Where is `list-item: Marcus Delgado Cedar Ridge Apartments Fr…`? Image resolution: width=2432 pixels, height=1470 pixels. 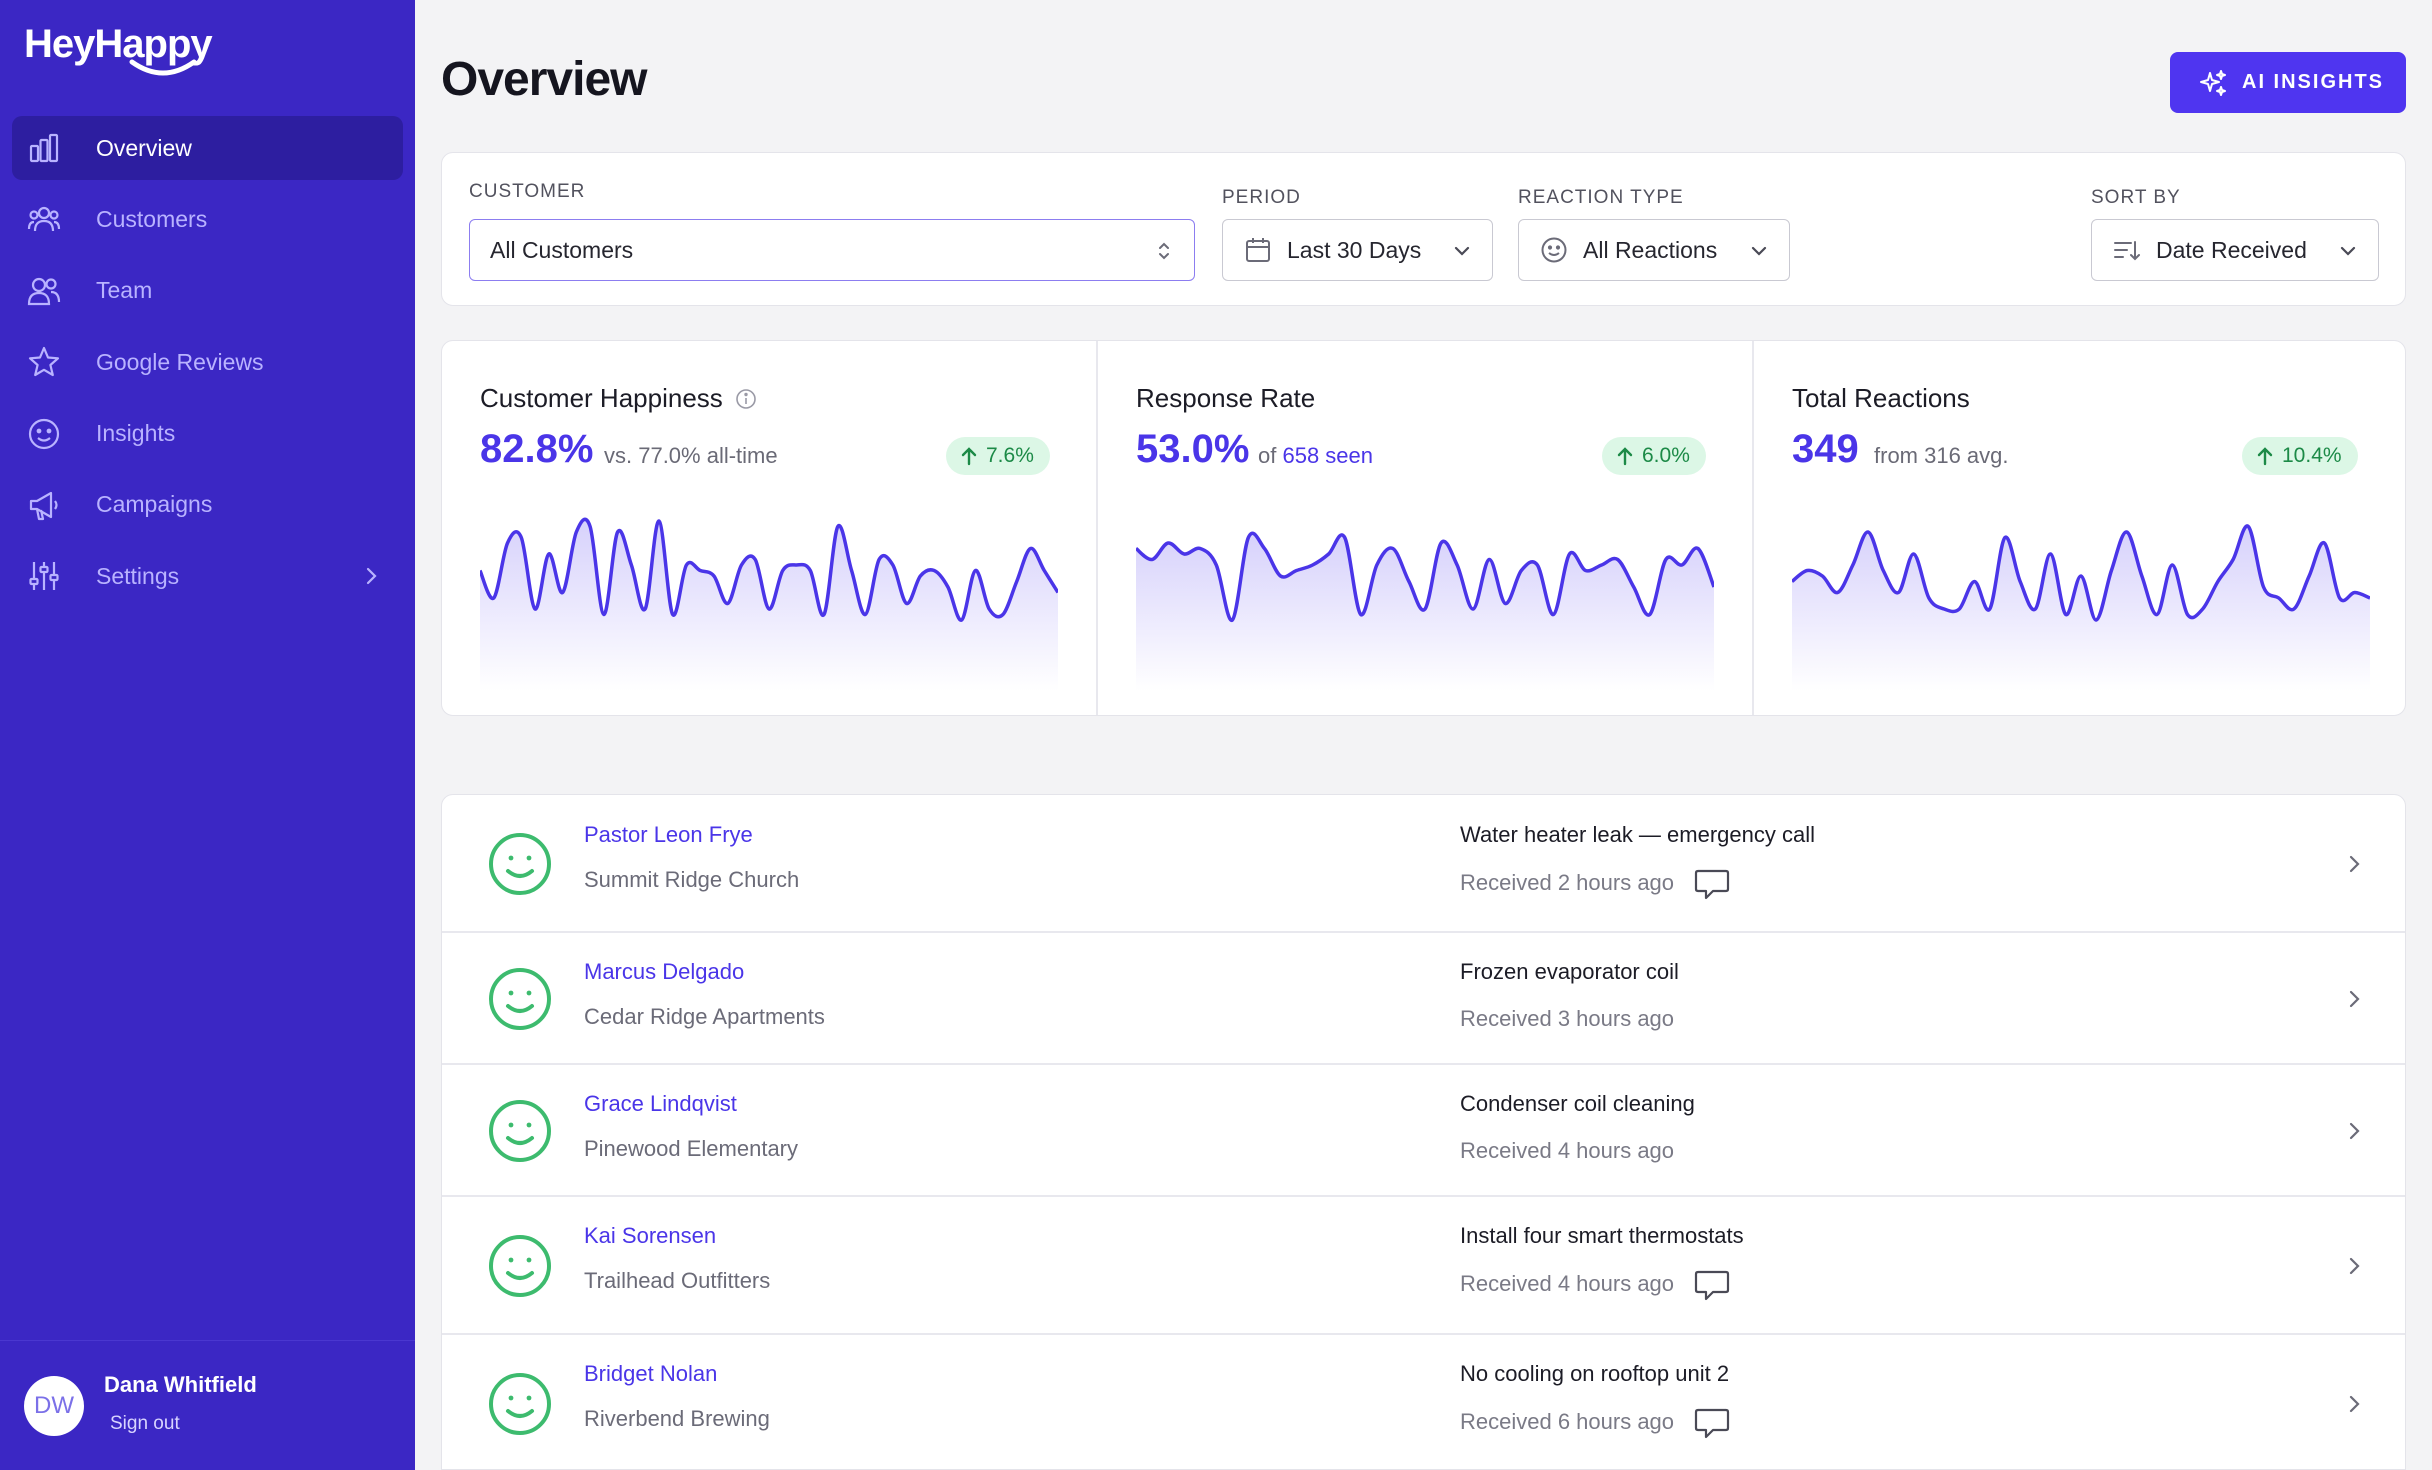 list-item: Marcus Delgado Cedar Ridge Apartments Fr… is located at coordinates (1423, 999).